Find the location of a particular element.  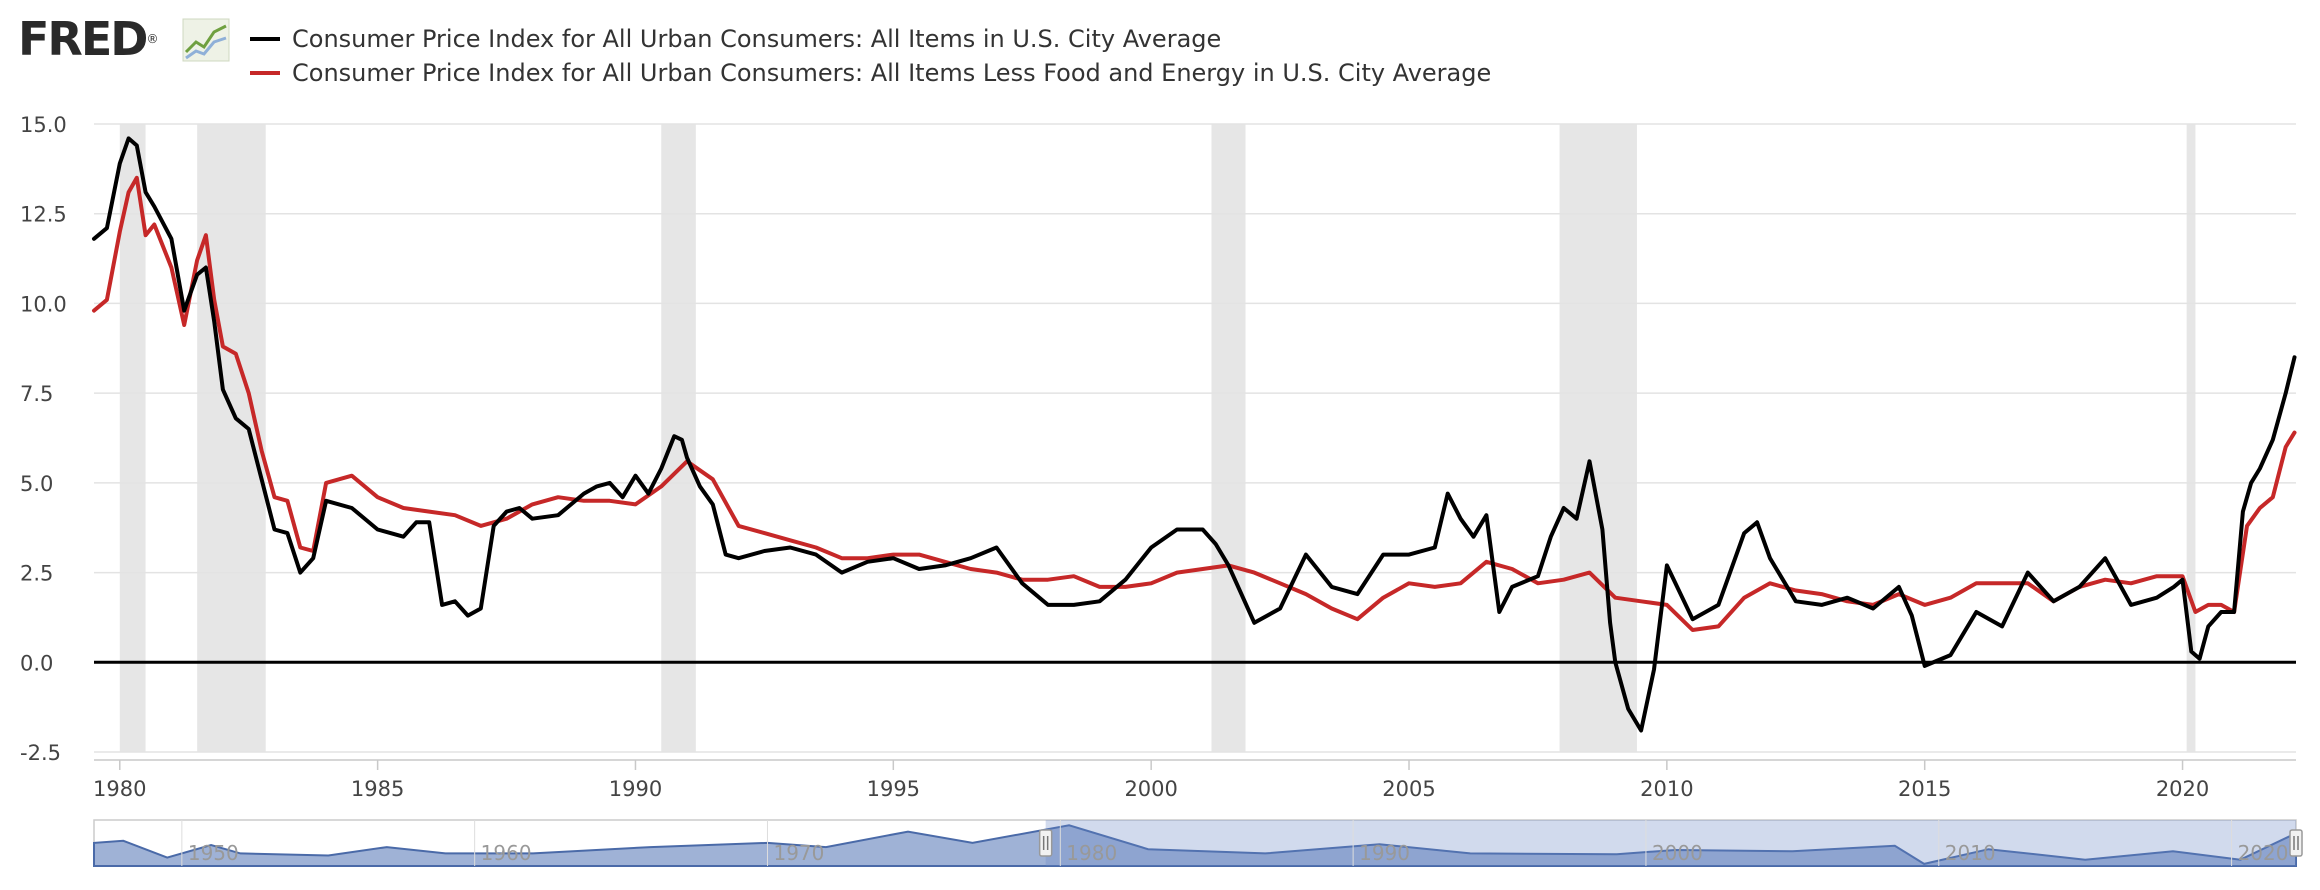

x-tick-label: 2010 is located at coordinates (1666, 789).